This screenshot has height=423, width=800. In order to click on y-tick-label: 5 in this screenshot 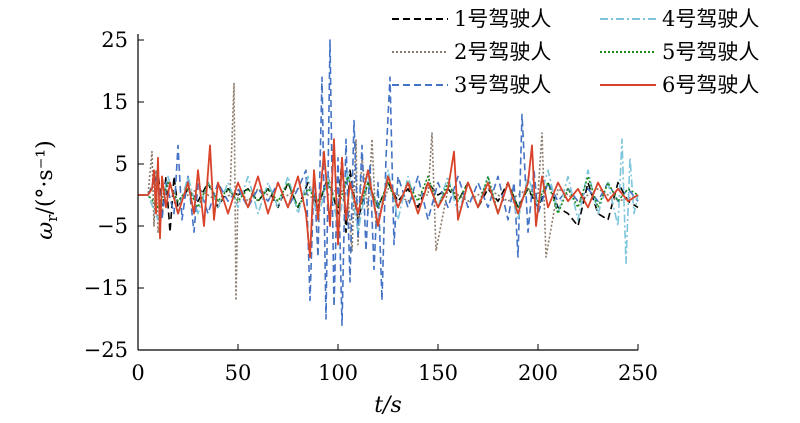, I will do `click(121, 164)`.